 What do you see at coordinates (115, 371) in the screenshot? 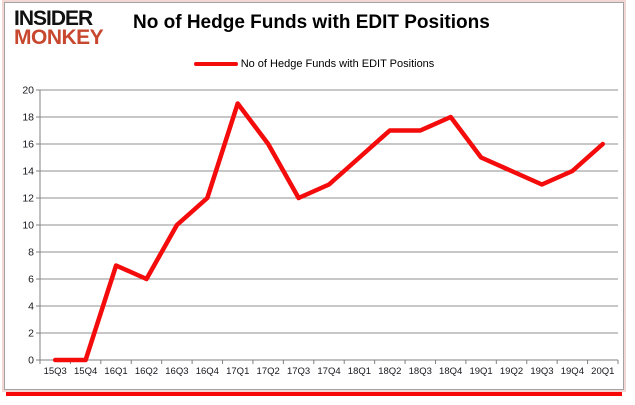
I see `x-axis-label: 16Q1` at bounding box center [115, 371].